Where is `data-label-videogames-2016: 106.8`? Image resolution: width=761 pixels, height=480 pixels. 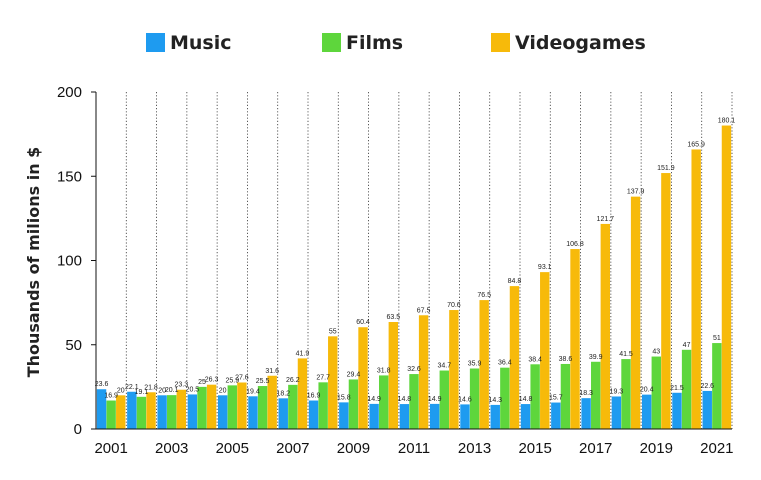 data-label-videogames-2016: 106.8 is located at coordinates (575, 244).